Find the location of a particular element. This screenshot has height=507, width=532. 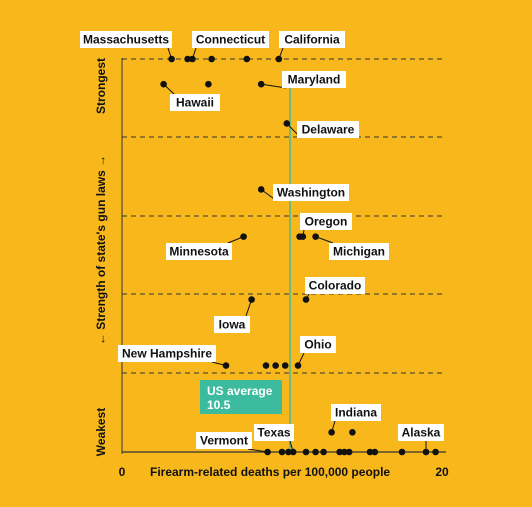

label-iowa: Iowa is located at coordinates (232, 325).